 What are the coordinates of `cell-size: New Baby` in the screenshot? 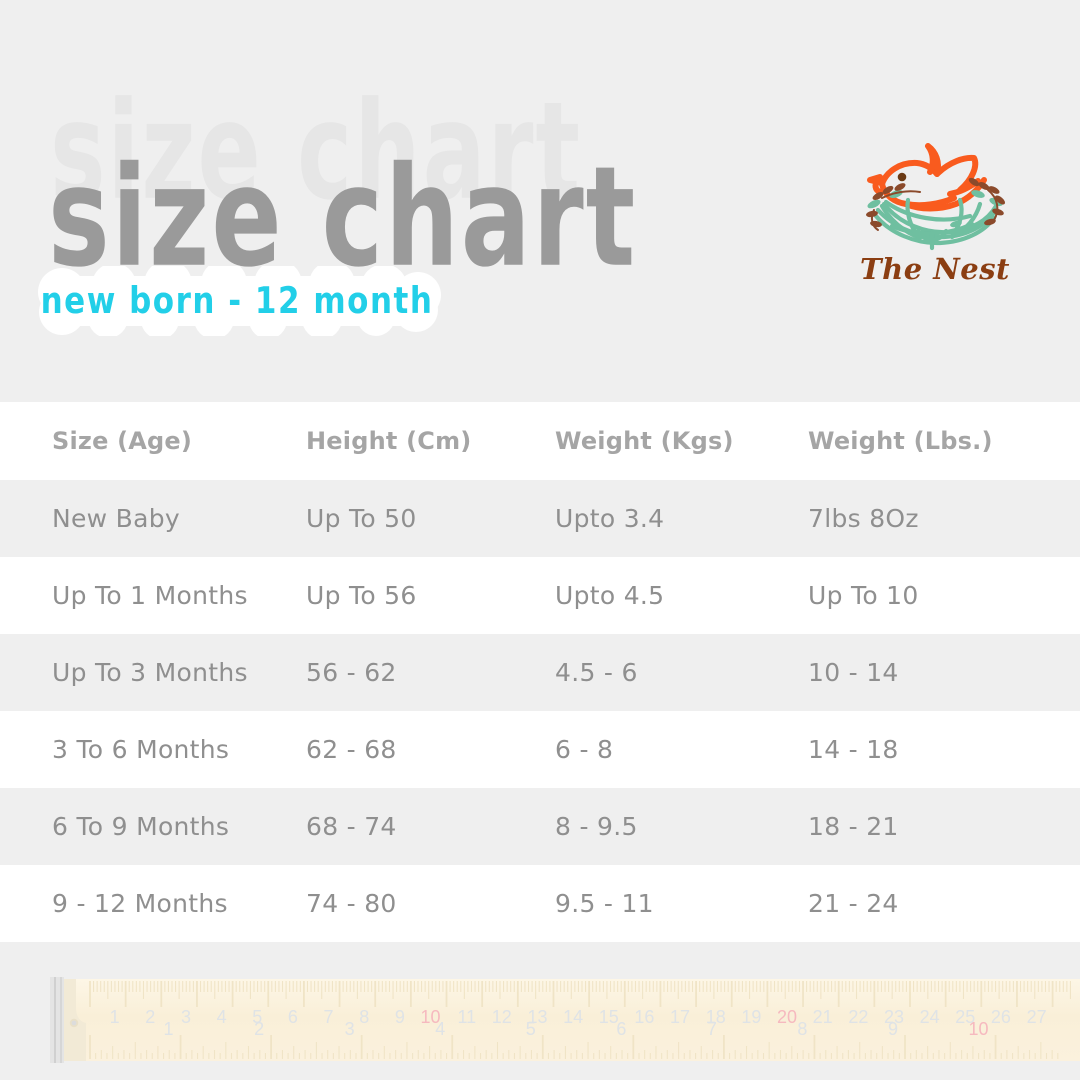 It's located at (116, 518).